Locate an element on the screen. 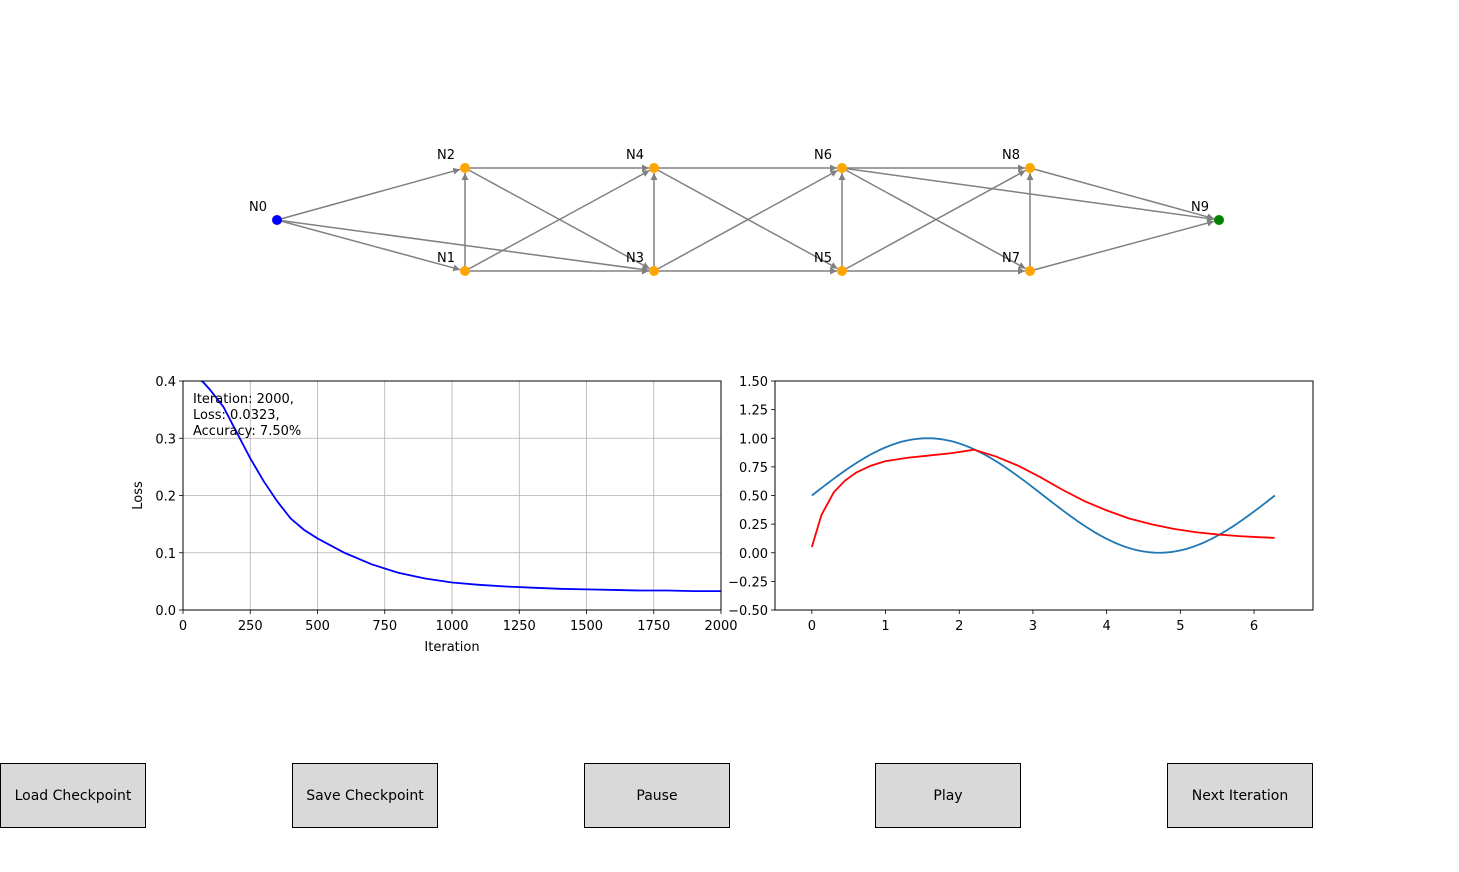 Image resolution: width=1459 pixels, height=872 pixels. loss-xtick-label: 0 is located at coordinates (183, 626).